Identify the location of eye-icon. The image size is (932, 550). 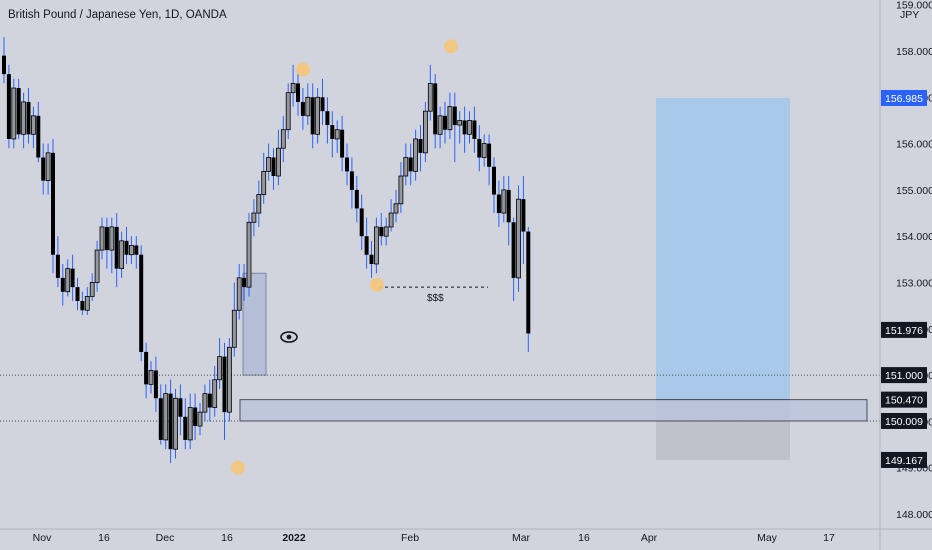
(289, 337).